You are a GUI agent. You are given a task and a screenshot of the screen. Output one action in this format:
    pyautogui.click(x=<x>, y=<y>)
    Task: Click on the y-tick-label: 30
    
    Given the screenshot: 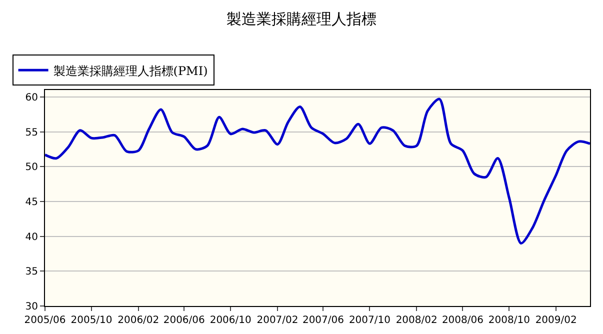 What is the action you would take?
    pyautogui.click(x=31, y=307)
    